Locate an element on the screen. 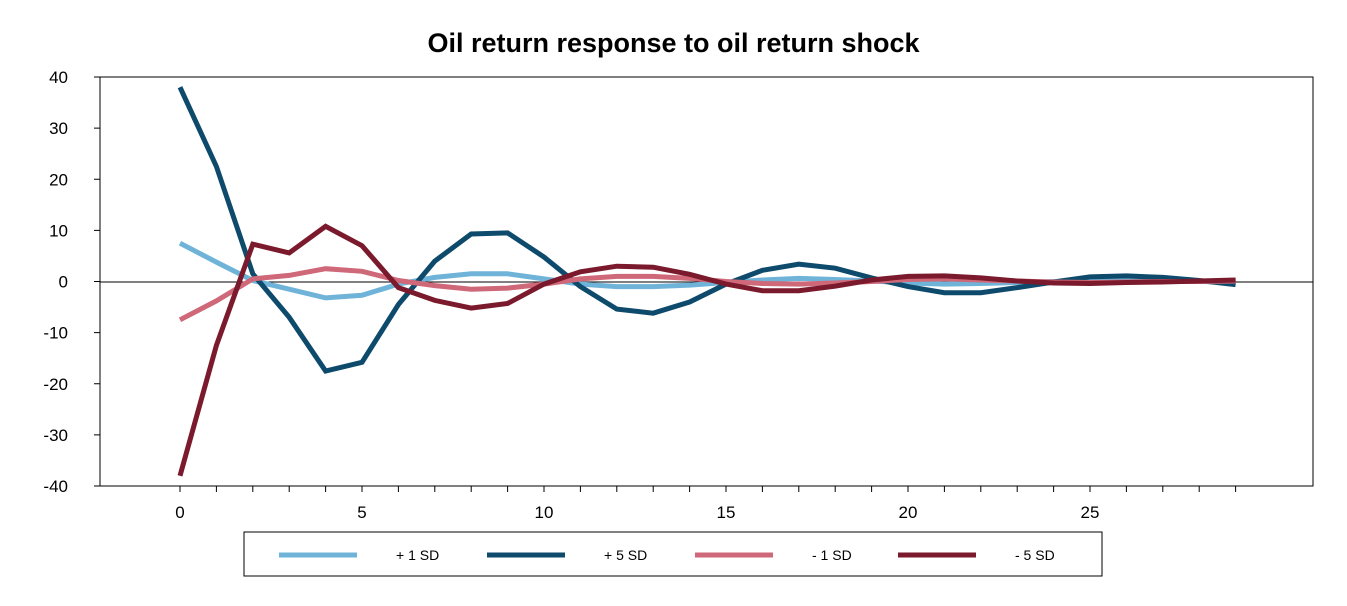 The image size is (1347, 606). x-tick-label: 25 is located at coordinates (1090, 512).